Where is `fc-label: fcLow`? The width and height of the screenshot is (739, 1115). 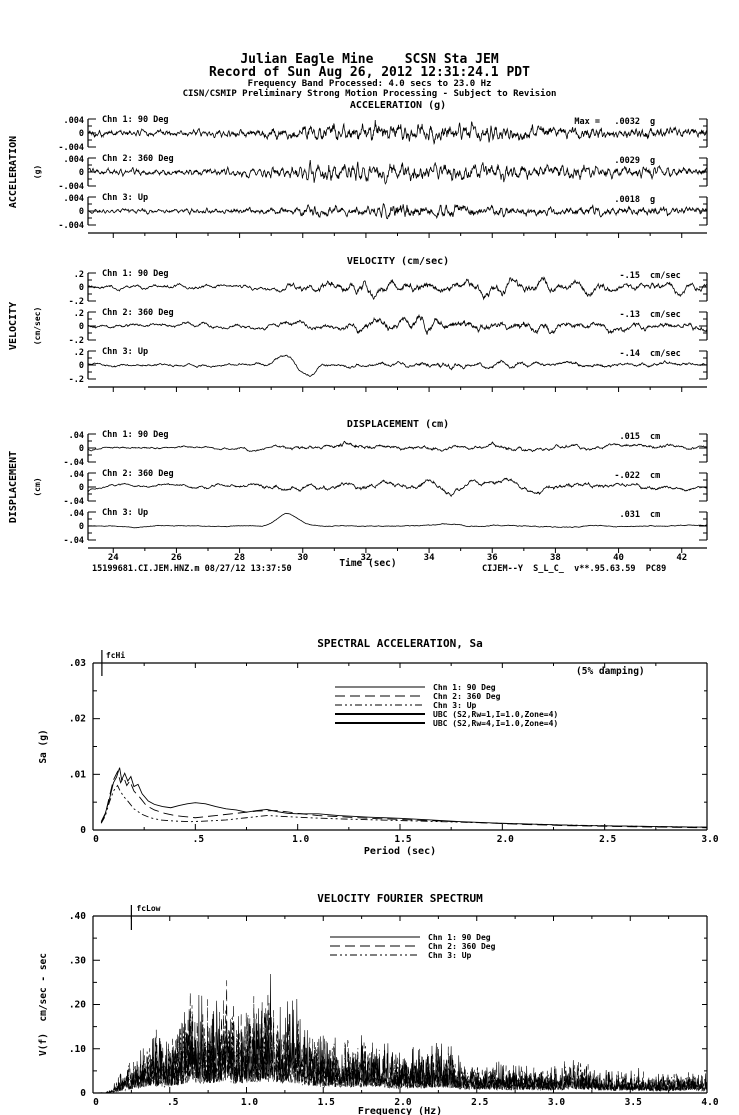 fc-label: fcLow is located at coordinates (148, 908).